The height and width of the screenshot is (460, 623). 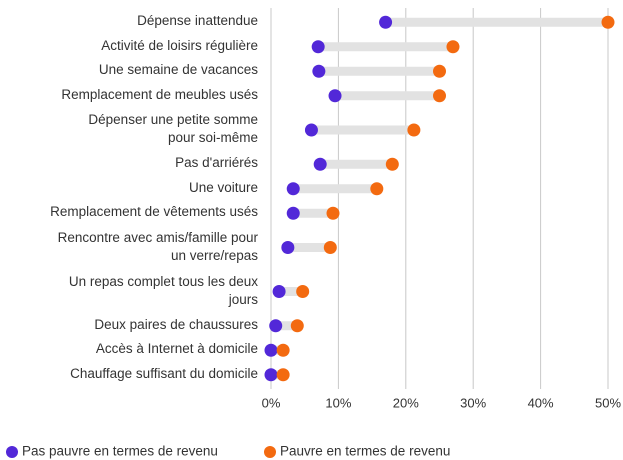 I want to click on category-label: Dépenser une petite somme pour soi-même, so click(x=173, y=128).